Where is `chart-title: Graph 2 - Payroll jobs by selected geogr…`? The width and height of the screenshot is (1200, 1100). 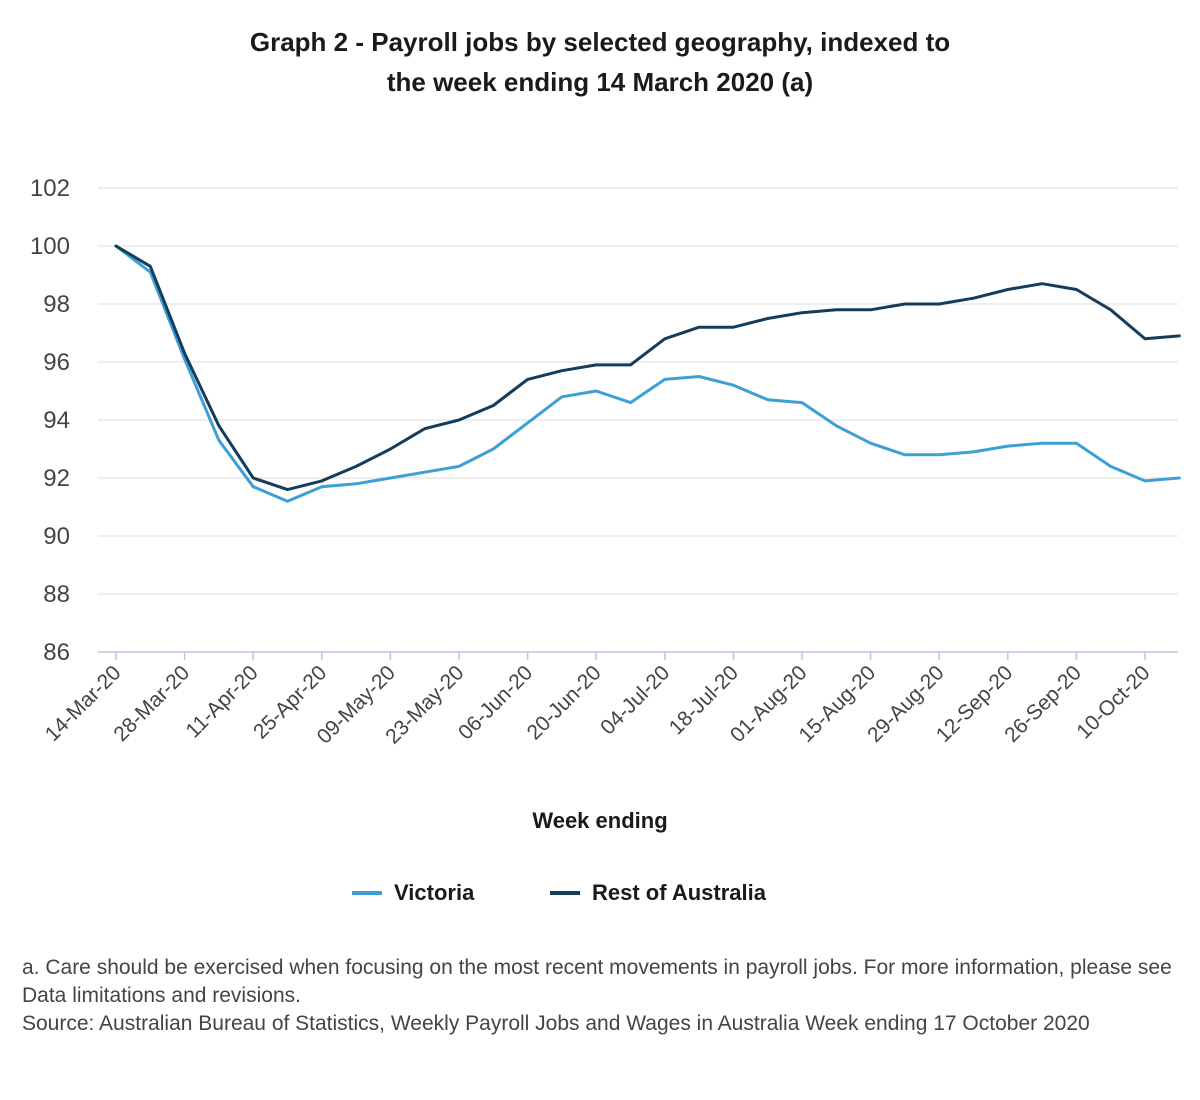
chart-title: Graph 2 - Payroll jobs by selected geogr… is located at coordinates (600, 62).